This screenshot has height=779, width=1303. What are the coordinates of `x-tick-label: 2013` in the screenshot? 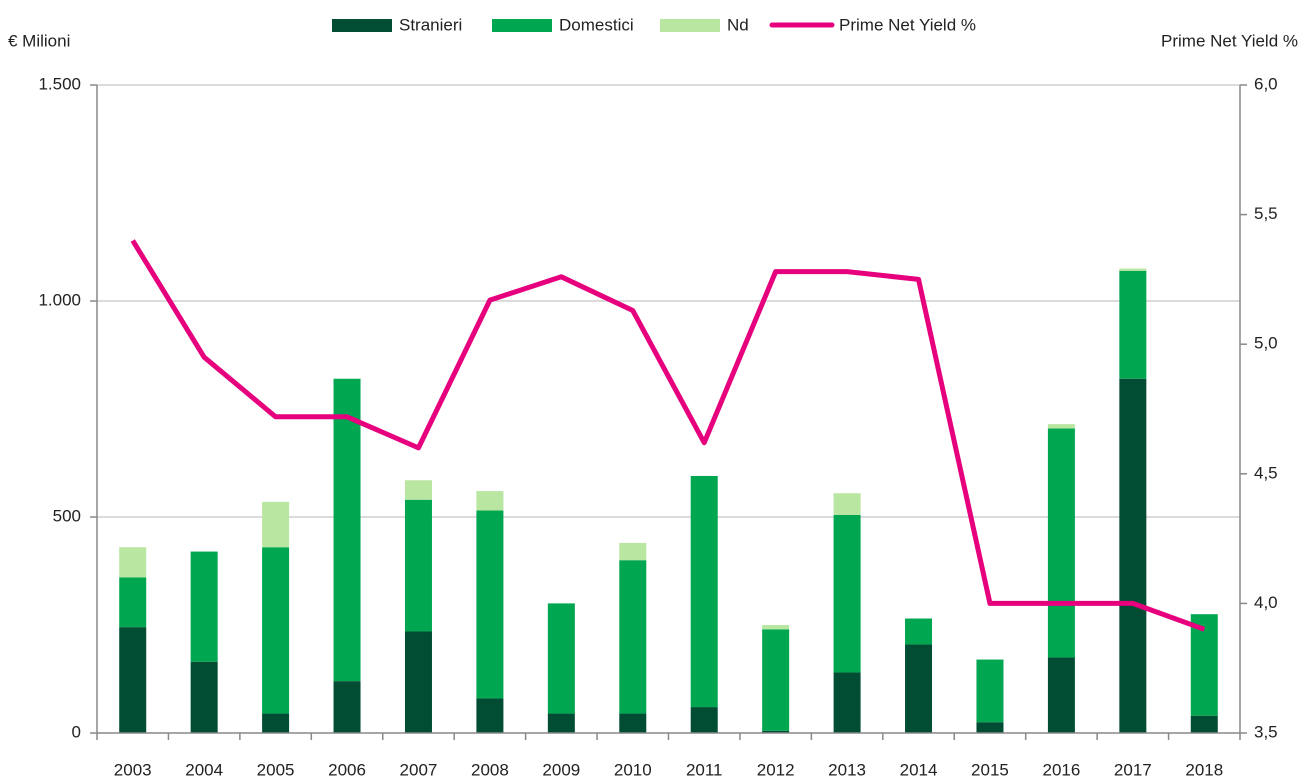 It's located at (847, 769).